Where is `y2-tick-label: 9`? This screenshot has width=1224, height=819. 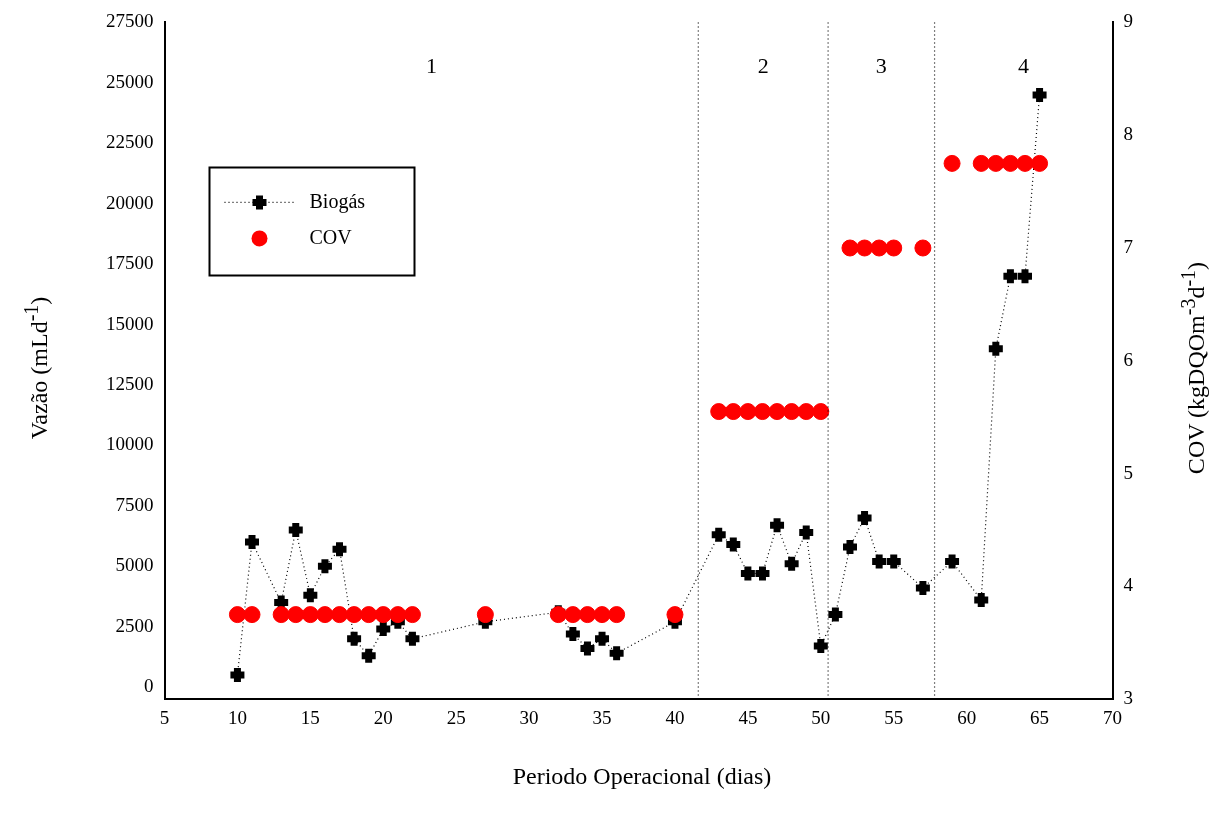 y2-tick-label: 9 is located at coordinates (1128, 21).